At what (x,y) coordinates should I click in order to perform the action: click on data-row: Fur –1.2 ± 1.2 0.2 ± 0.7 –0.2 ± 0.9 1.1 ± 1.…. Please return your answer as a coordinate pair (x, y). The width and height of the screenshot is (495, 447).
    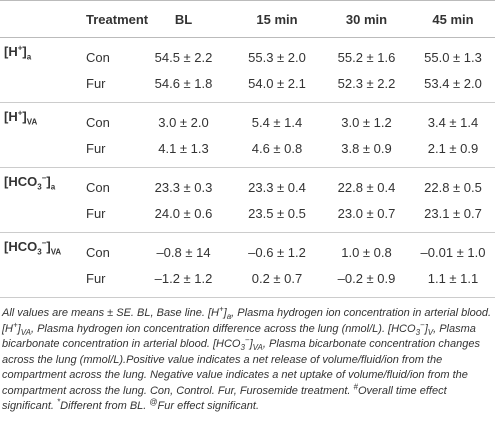
    Looking at the image, I should click on (247, 281).